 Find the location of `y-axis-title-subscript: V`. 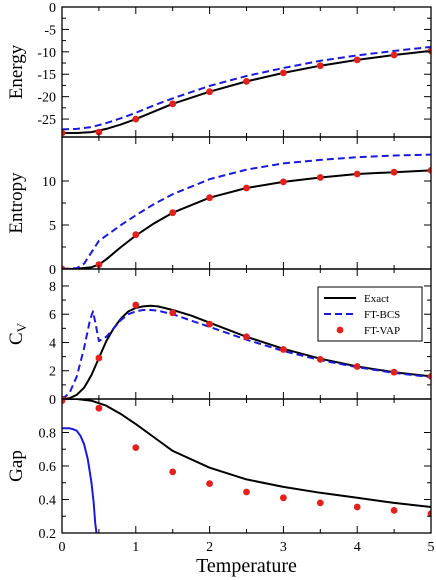

y-axis-title-subscript: V is located at coordinates (21, 327).